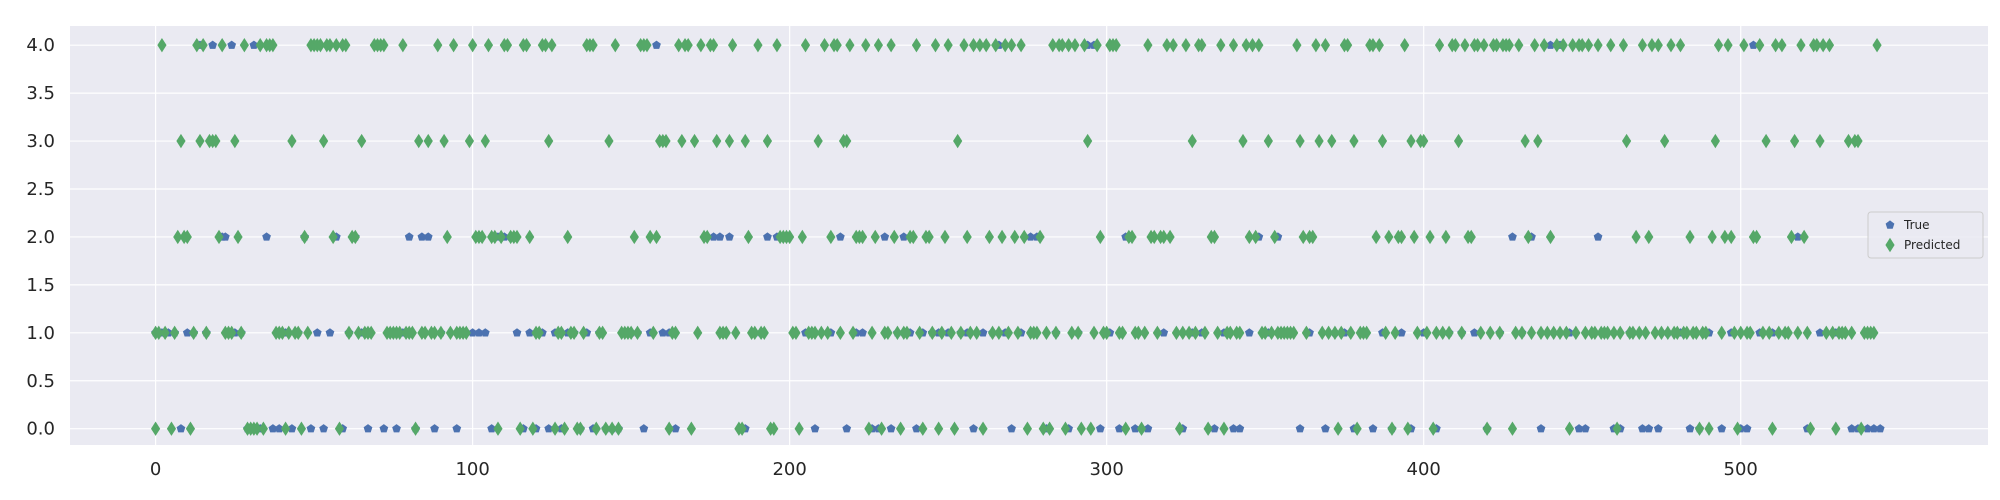 The image size is (2000, 500). I want to click on x-tick-label: 500, so click(1741, 469).